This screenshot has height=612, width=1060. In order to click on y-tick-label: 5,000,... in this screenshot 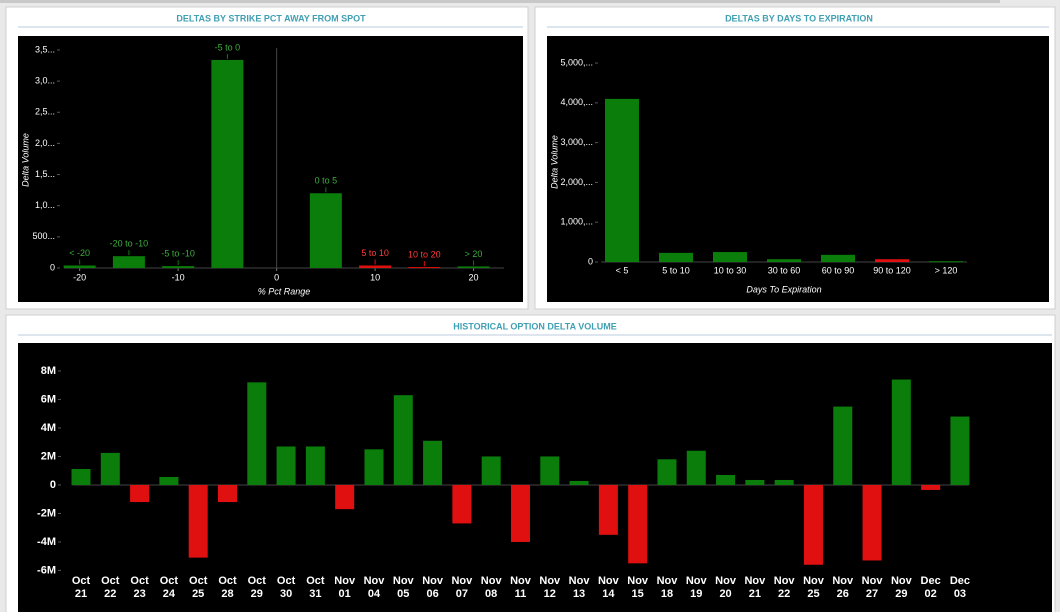, I will do `click(576, 62)`.